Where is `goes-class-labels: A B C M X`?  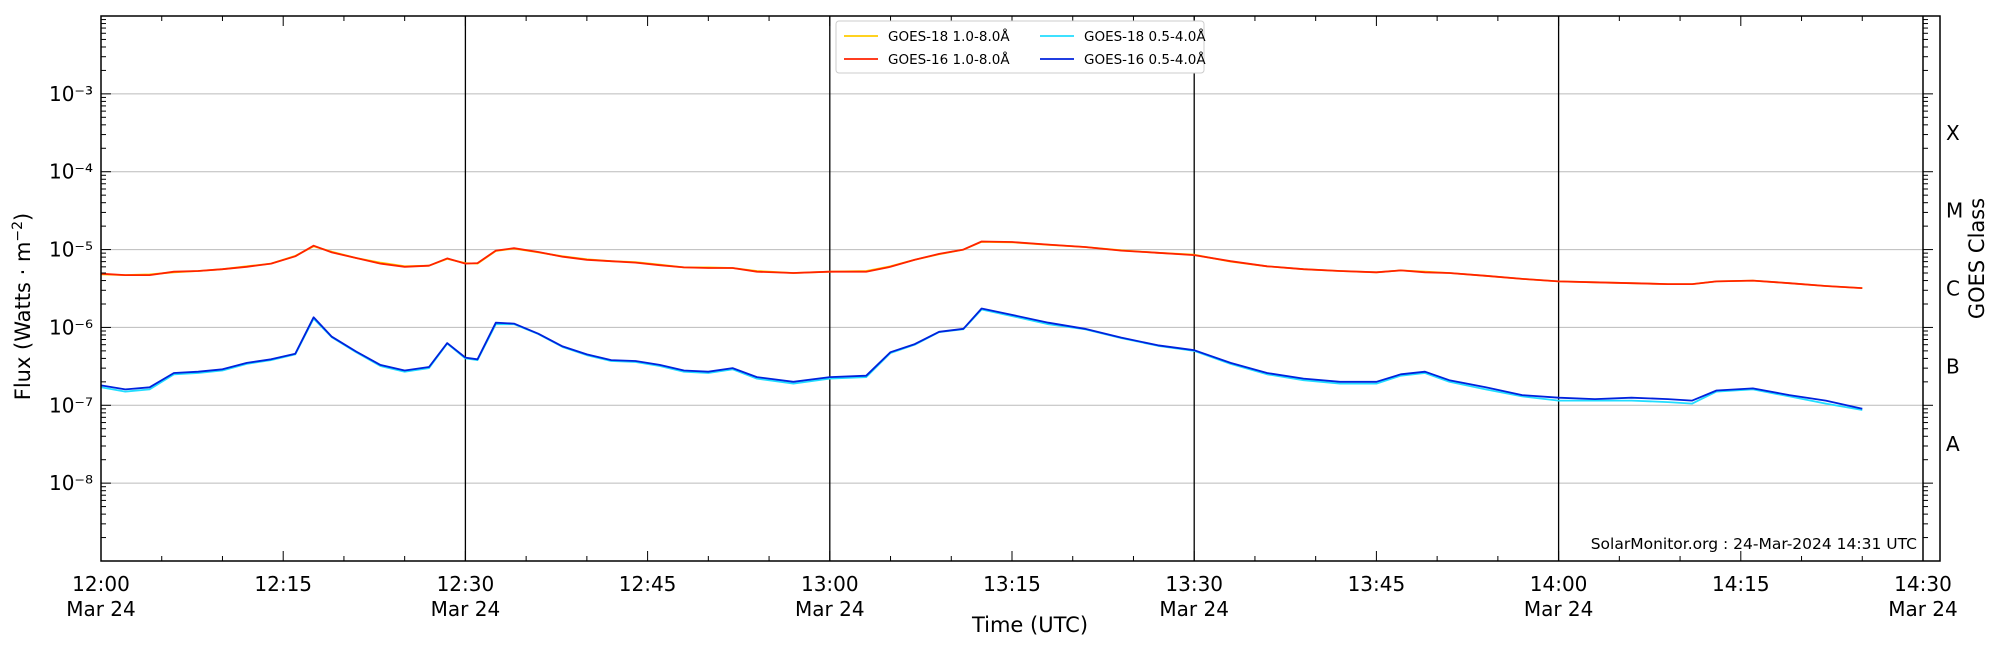
goes-class-labels: A B C M X is located at coordinates (1954, 288).